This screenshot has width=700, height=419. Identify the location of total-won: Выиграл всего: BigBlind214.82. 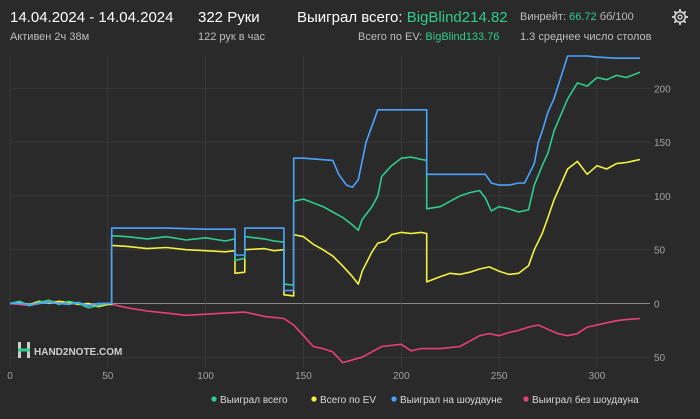
(402, 17).